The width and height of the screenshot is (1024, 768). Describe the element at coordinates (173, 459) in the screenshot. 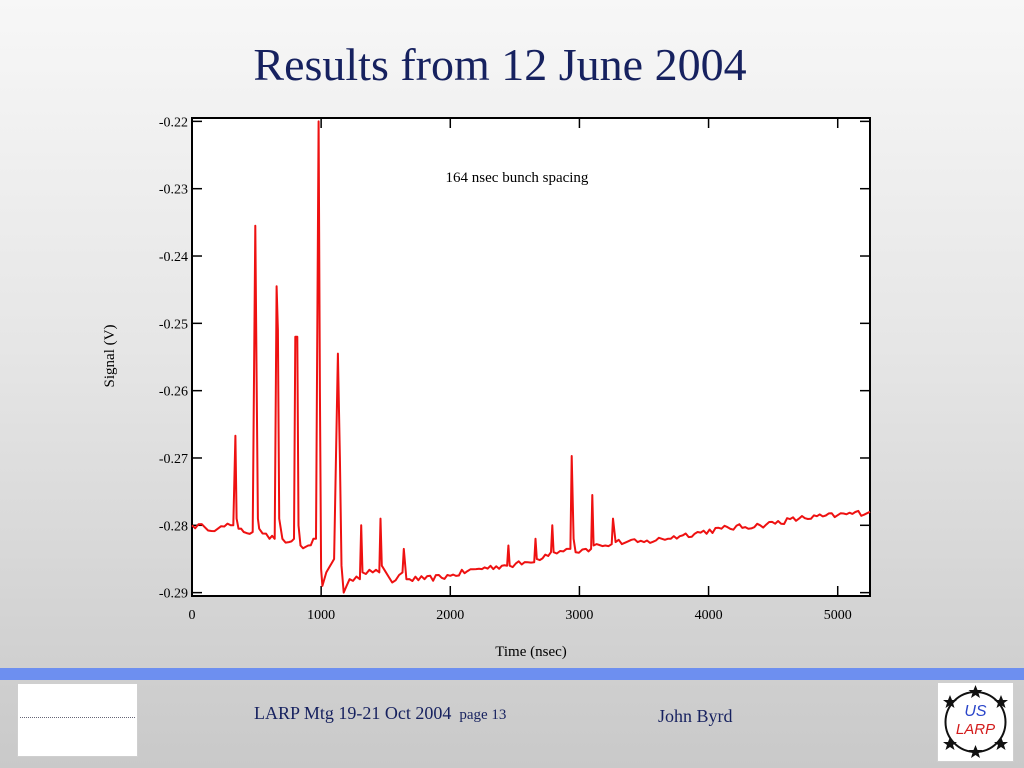

I see `y-tick-label: -0.27` at that location.